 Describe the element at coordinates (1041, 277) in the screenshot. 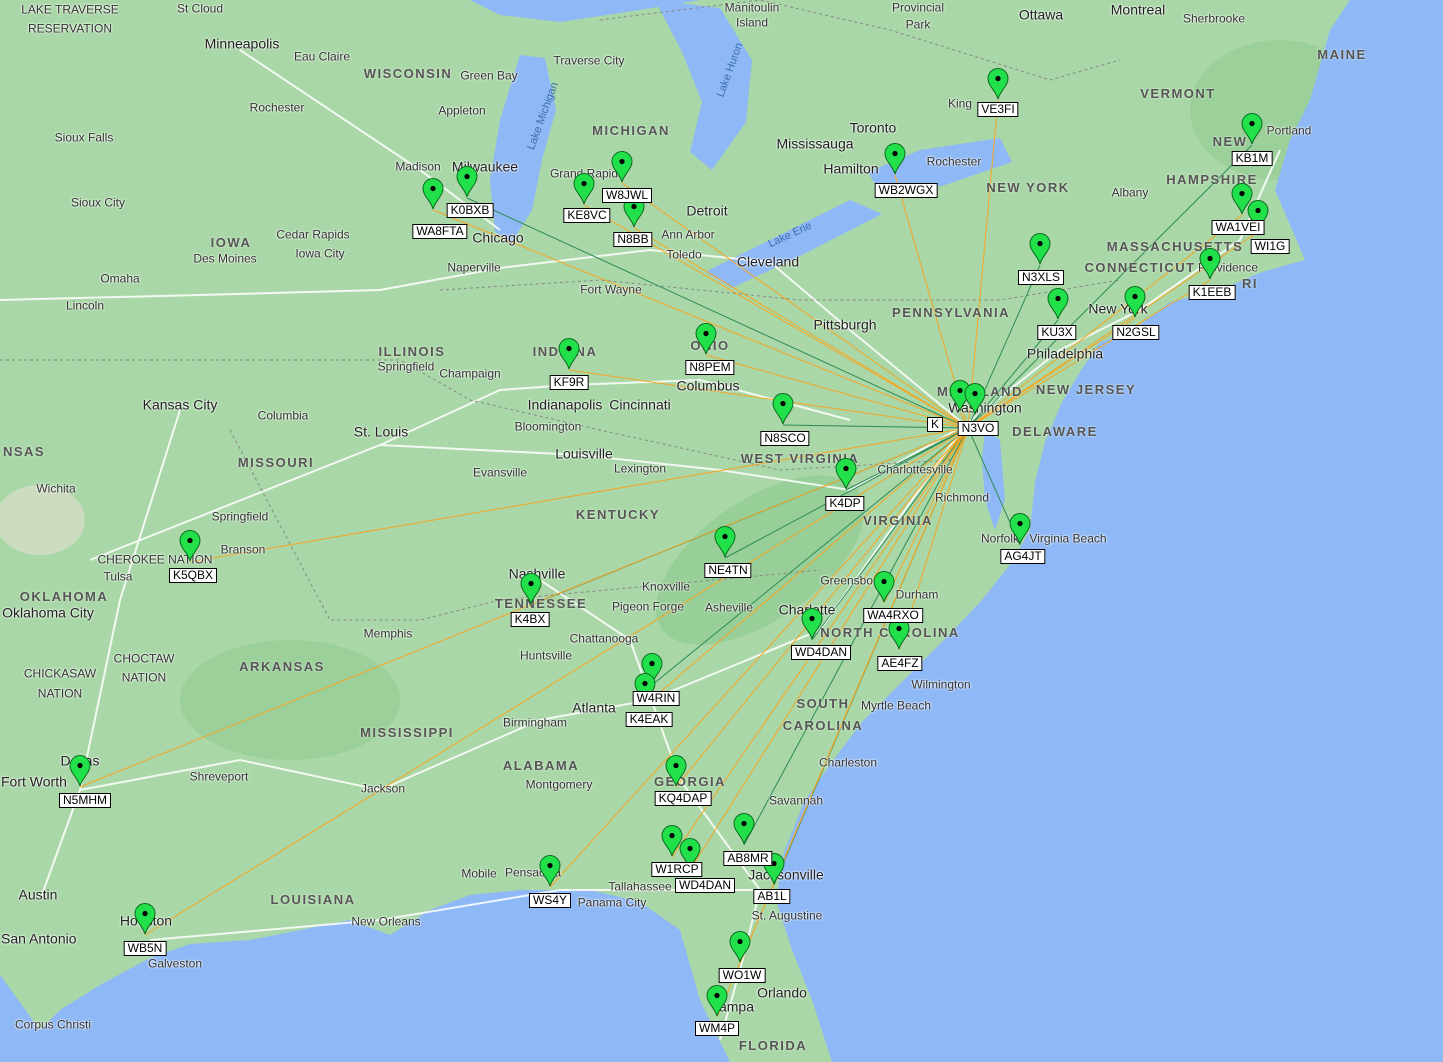

I see `marker-callsign-label: N3XLS` at that location.